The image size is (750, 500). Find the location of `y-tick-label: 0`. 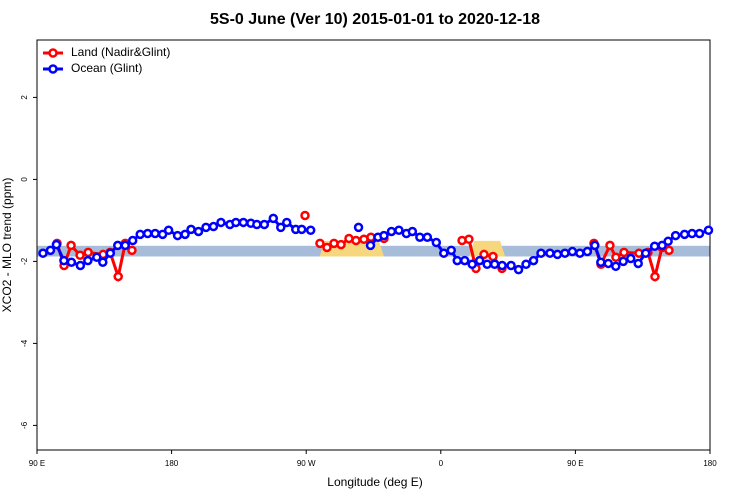

y-tick-label: 0 is located at coordinates (24, 179).